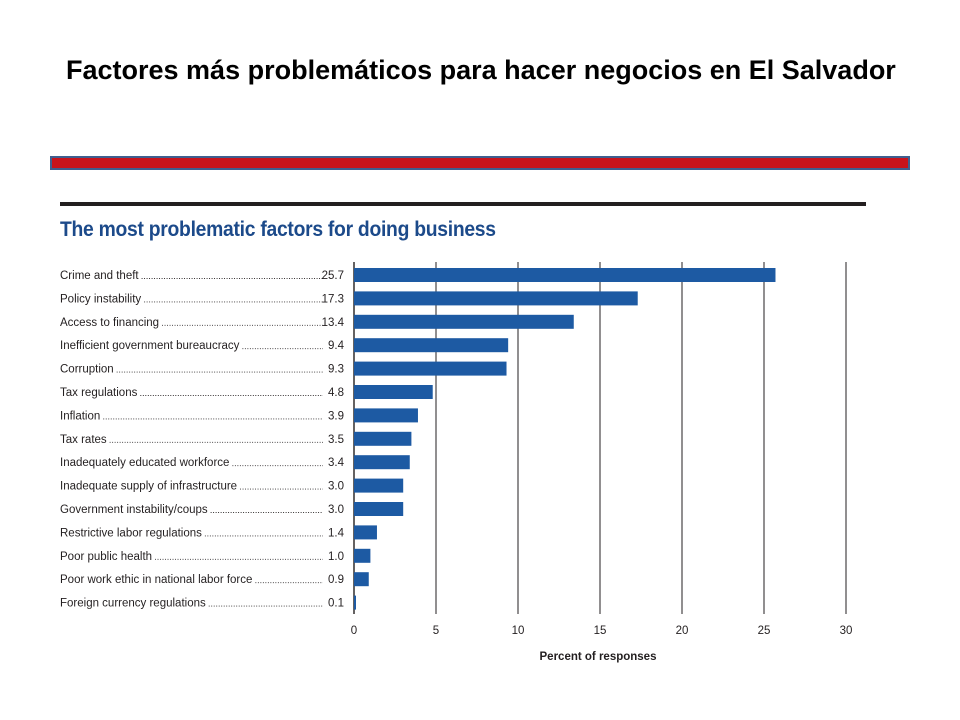 Image resolution: width=960 pixels, height=720 pixels. I want to click on x-axis-title: Percent of responses, so click(598, 657).